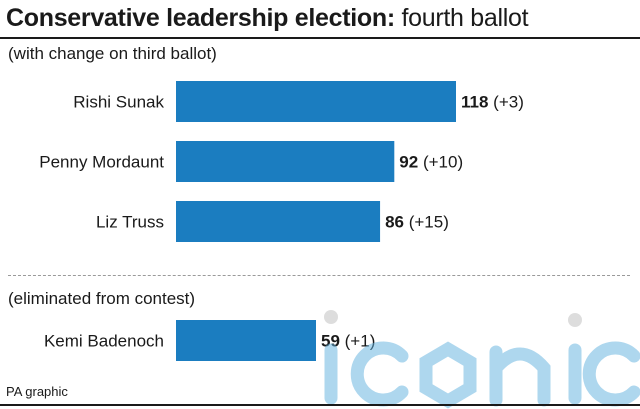  Describe the element at coordinates (465, 18) in the screenshot. I see `title-rest: fourth ballot` at that location.